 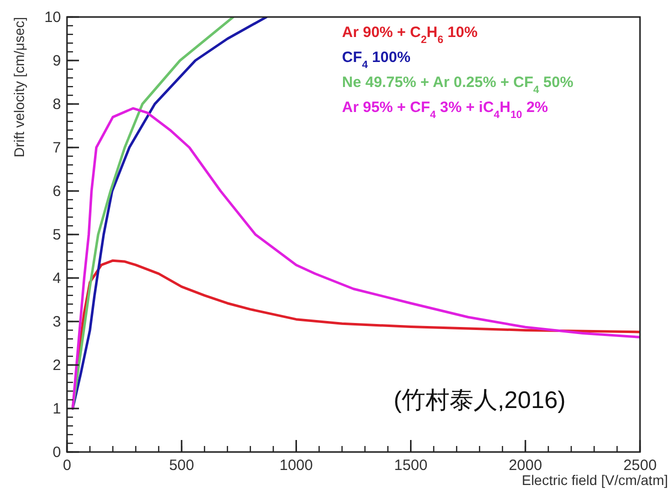 What do you see at coordinates (410, 35) in the screenshot?
I see `text: Ar 90% + C$_{2}$H$_{6}$ 10%` at bounding box center [410, 35].